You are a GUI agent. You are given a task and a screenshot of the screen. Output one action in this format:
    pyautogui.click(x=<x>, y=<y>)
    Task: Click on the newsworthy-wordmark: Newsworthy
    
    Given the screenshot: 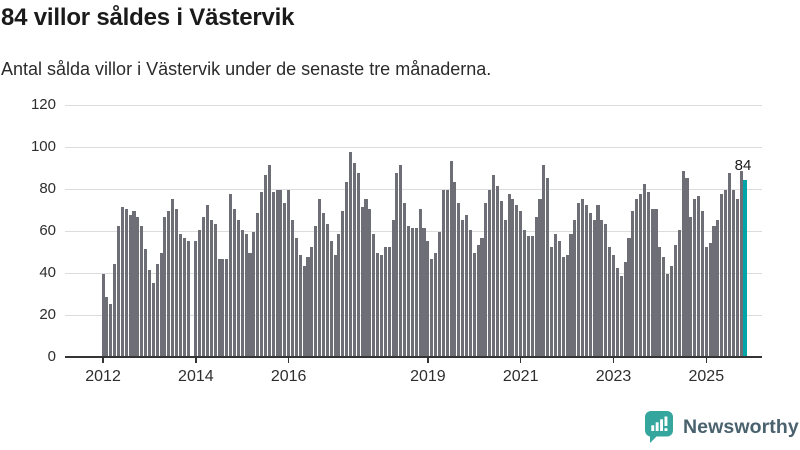 What is the action you would take?
    pyautogui.click(x=741, y=426)
    